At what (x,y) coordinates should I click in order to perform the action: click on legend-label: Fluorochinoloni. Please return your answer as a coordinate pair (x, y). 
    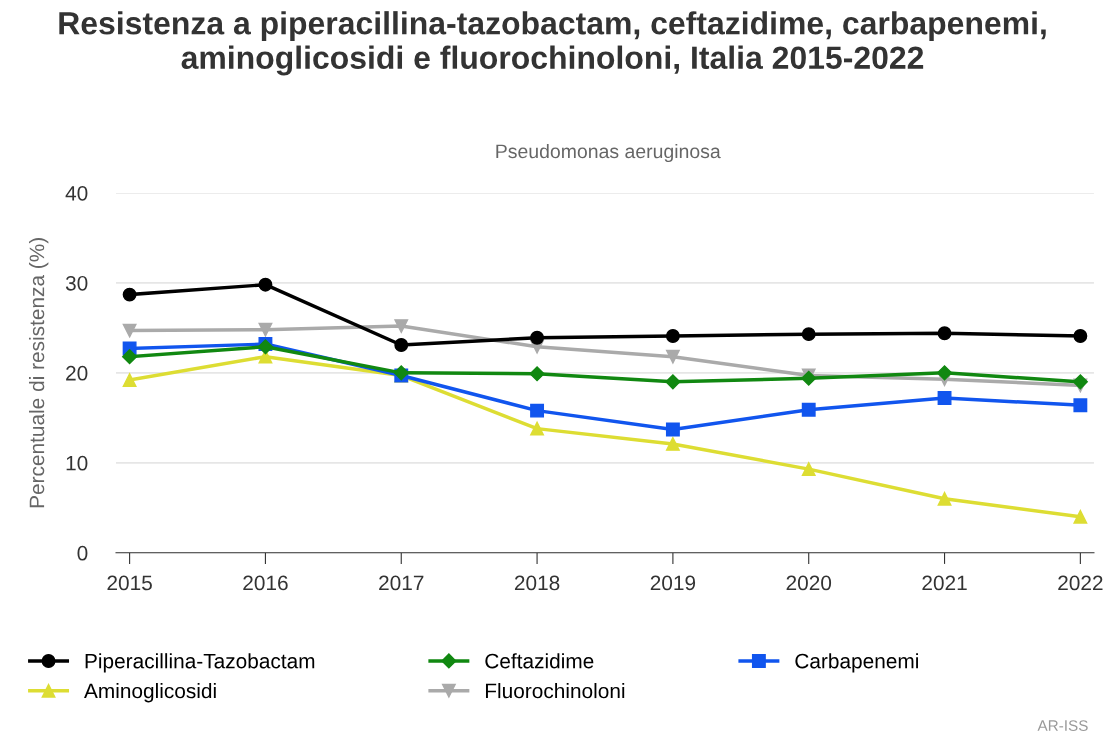
    Looking at the image, I should click on (555, 691).